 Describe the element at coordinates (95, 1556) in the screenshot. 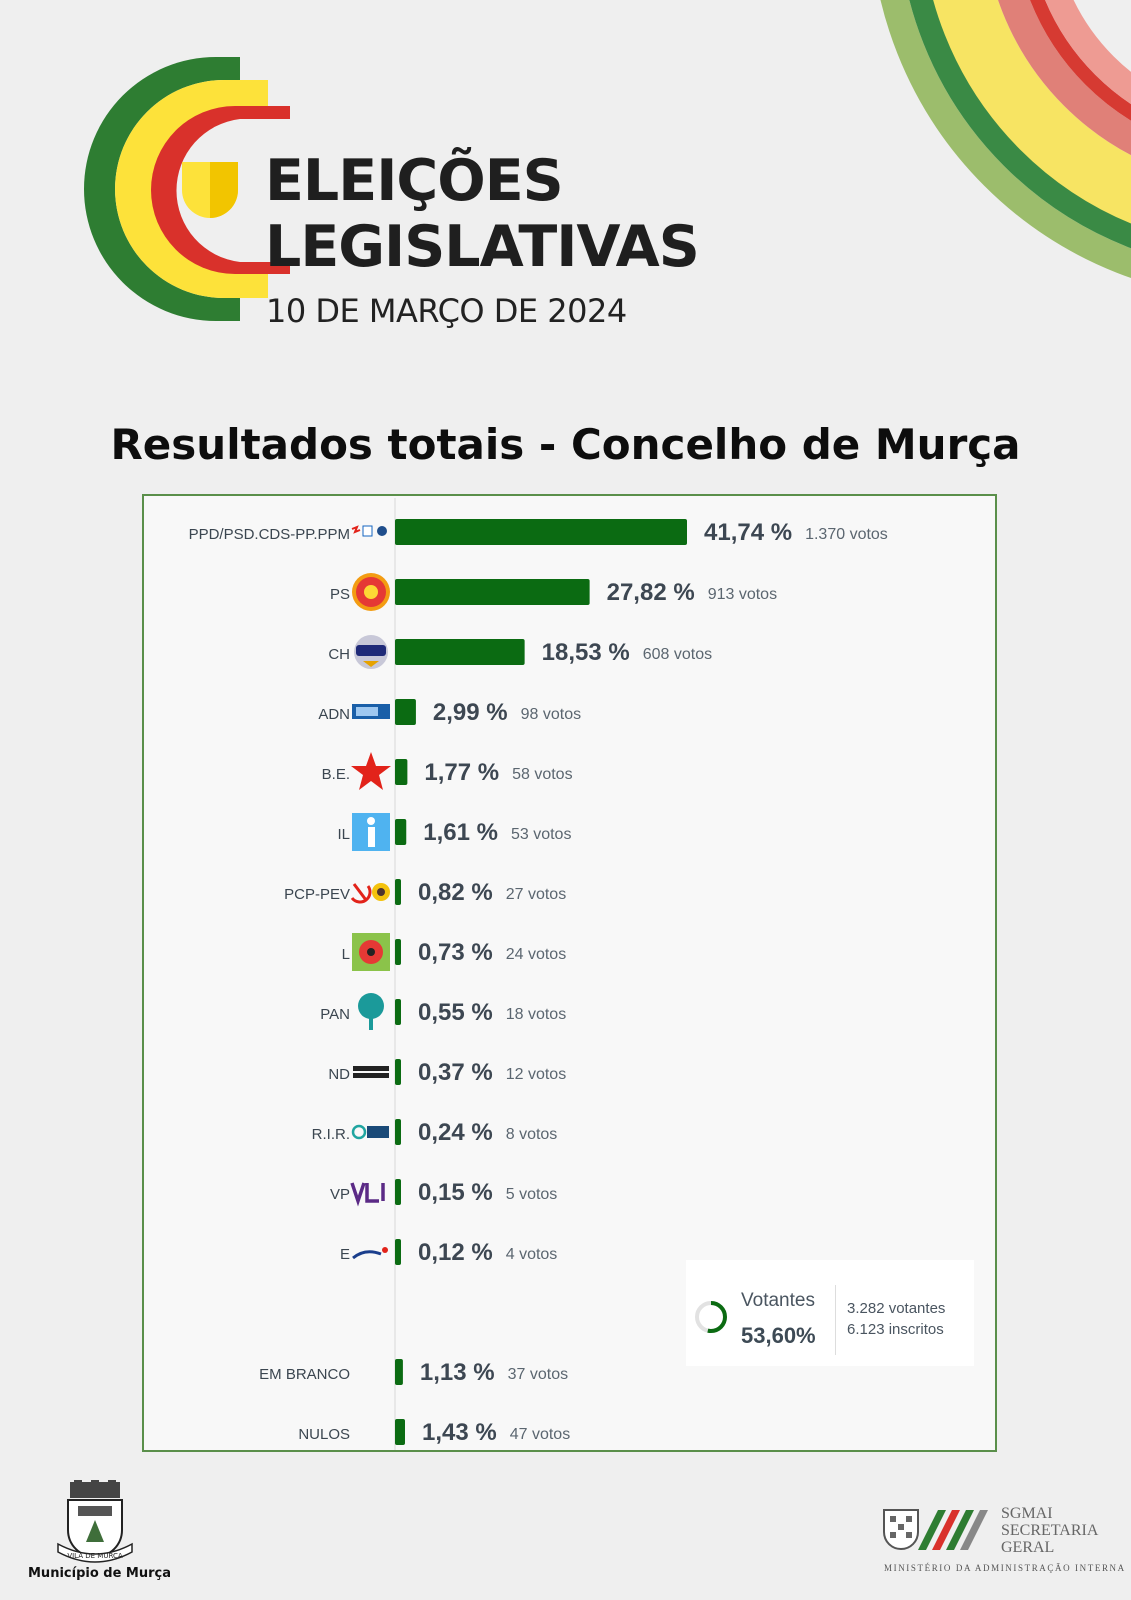

I see `crest-ribbon-text: VILA DE MURÇA` at that location.